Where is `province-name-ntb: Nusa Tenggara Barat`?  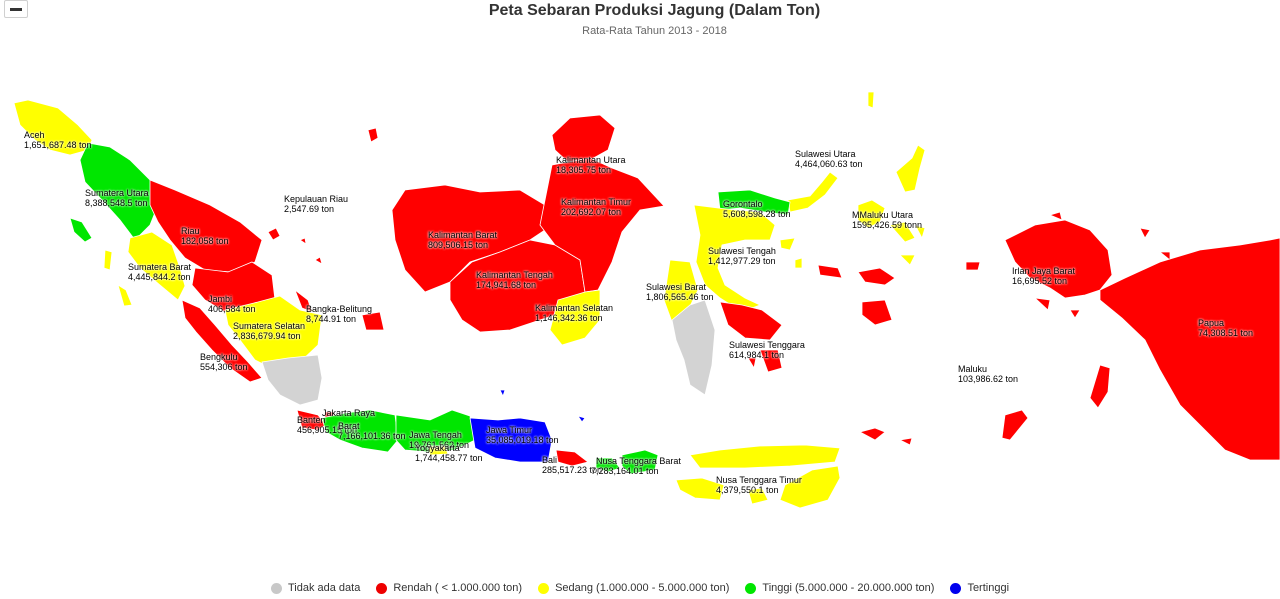
province-name-ntb: Nusa Tenggara Barat is located at coordinates (638, 461).